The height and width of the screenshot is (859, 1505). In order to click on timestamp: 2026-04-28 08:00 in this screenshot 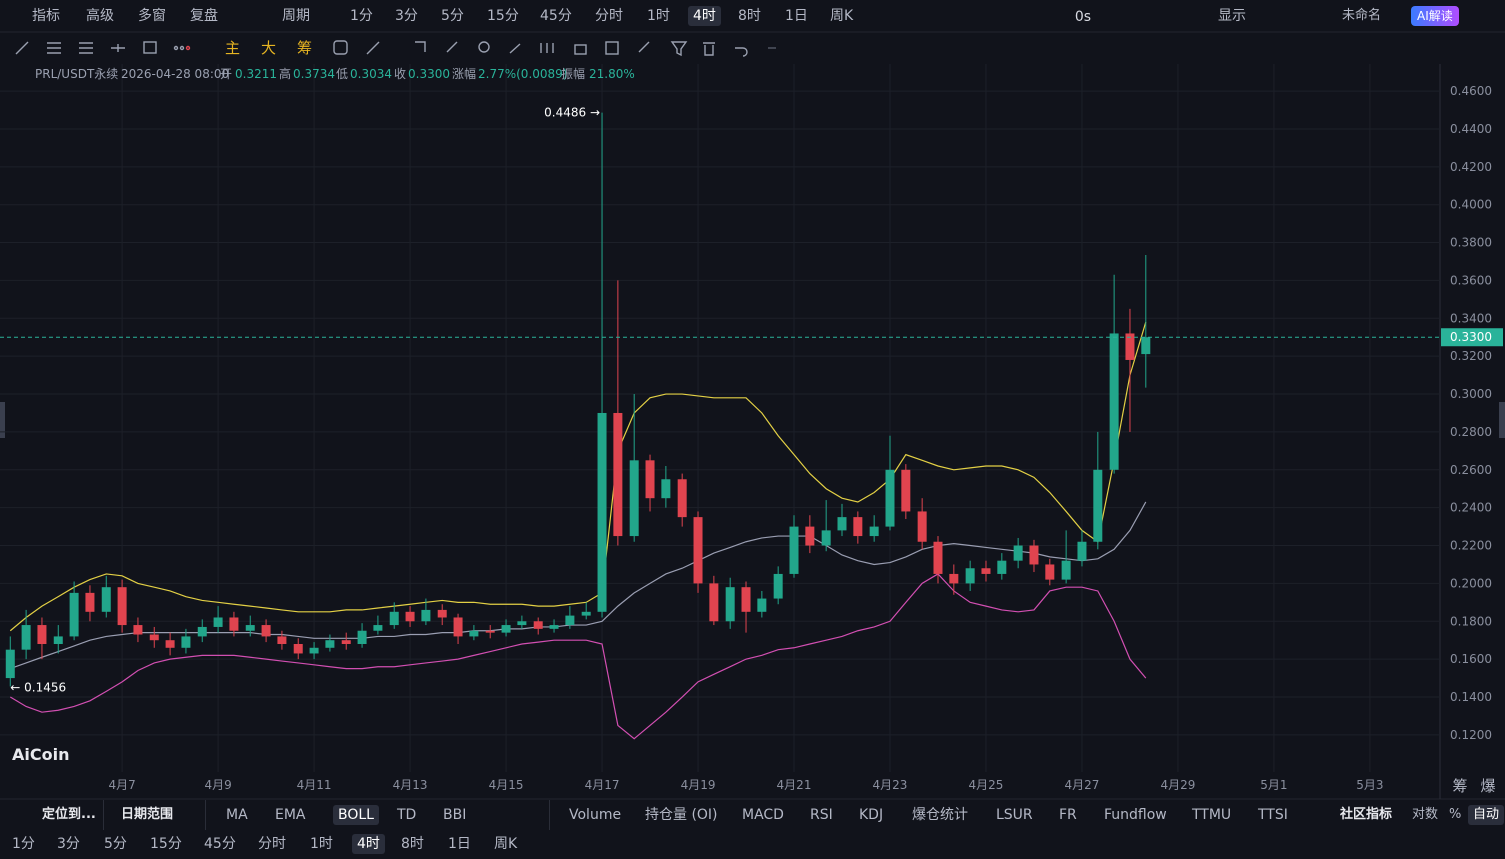, I will do `click(175, 74)`.